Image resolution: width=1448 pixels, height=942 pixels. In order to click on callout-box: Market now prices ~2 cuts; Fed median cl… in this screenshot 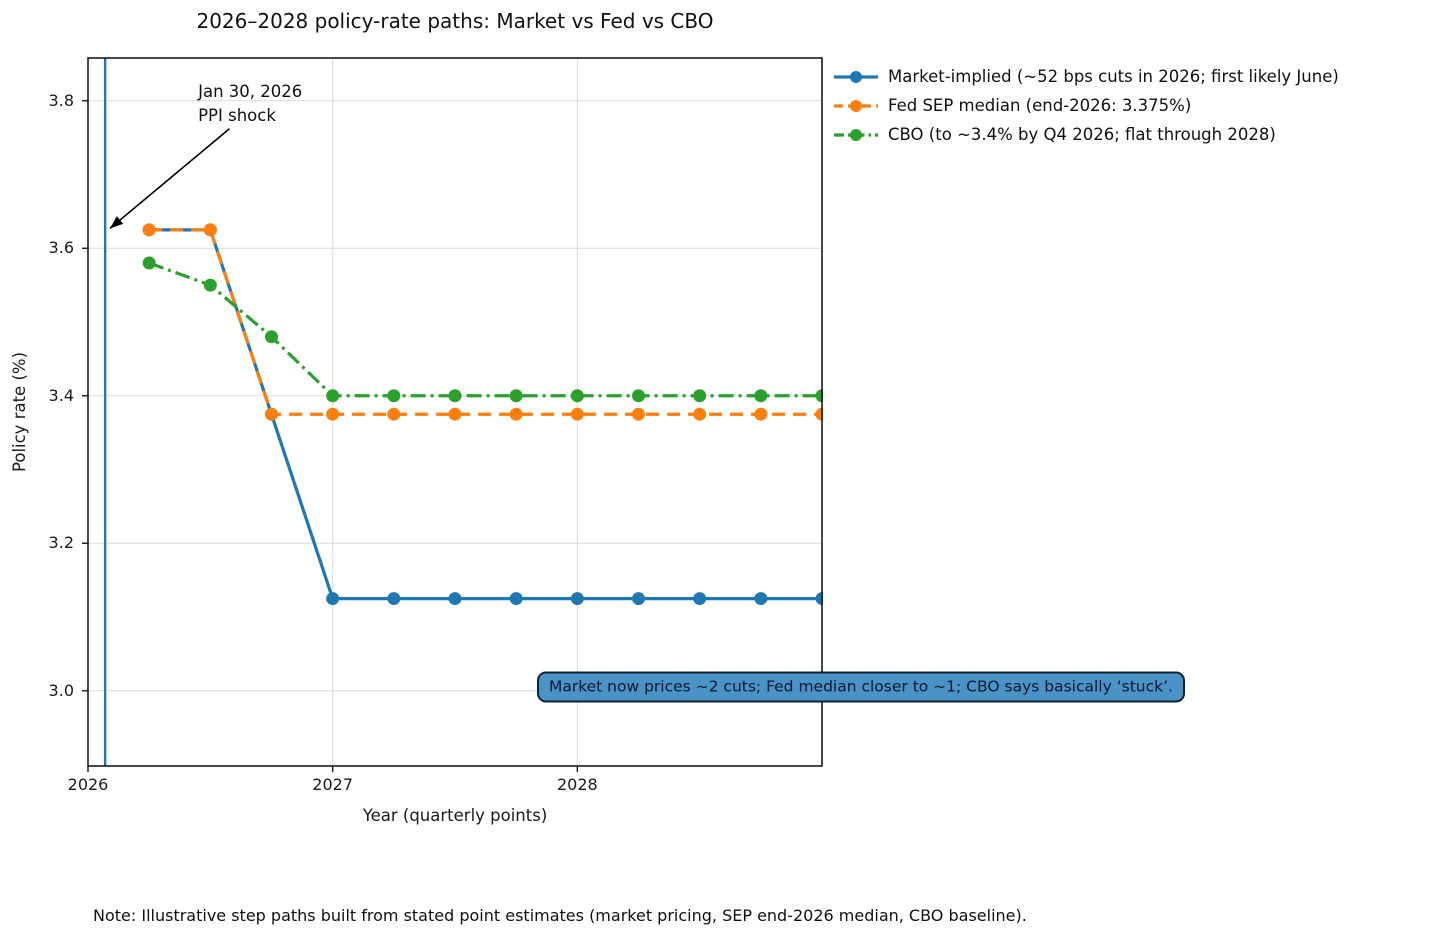, I will do `click(860, 687)`.